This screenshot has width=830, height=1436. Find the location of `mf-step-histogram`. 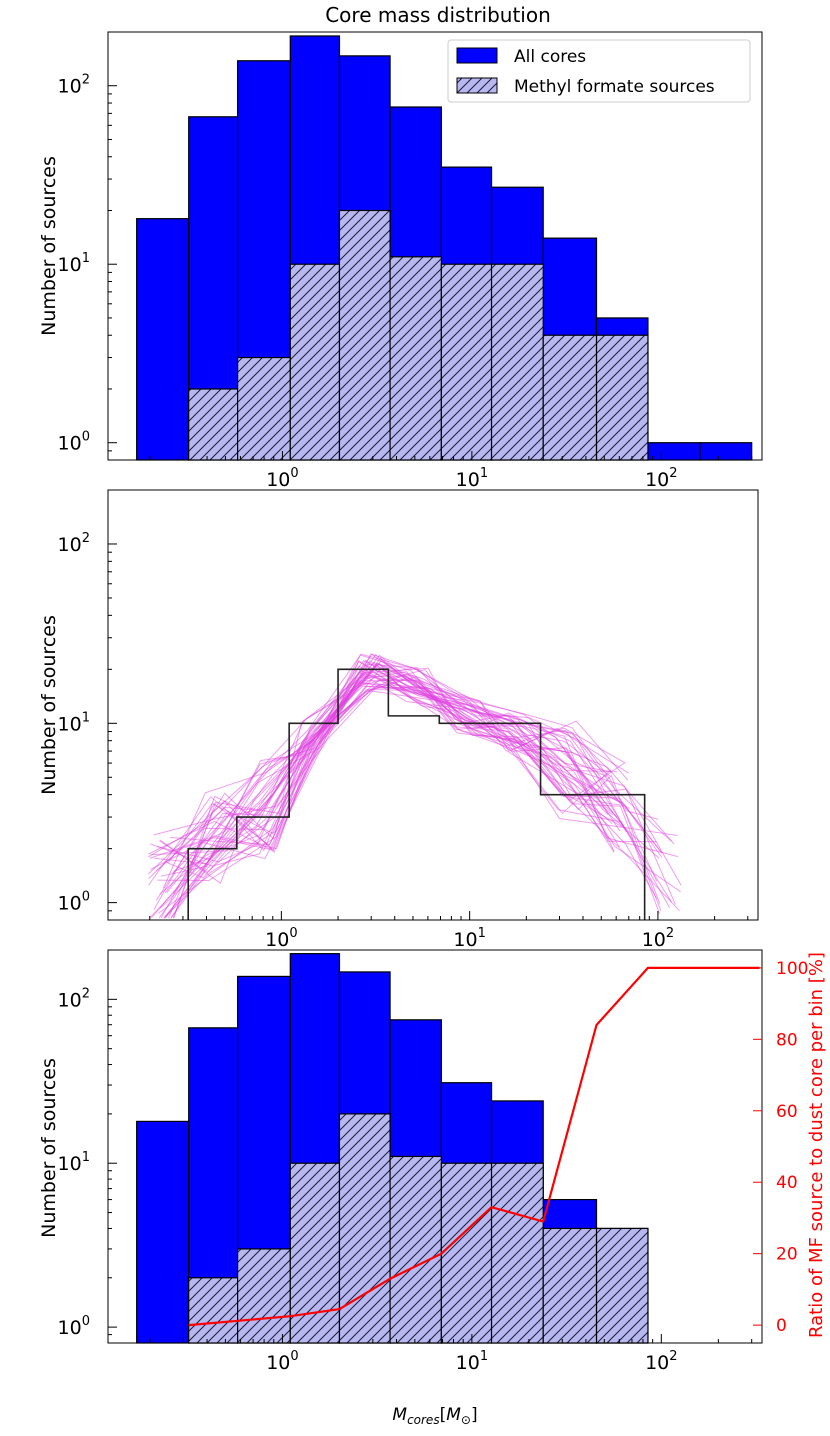

mf-step-histogram is located at coordinates (416, 794).